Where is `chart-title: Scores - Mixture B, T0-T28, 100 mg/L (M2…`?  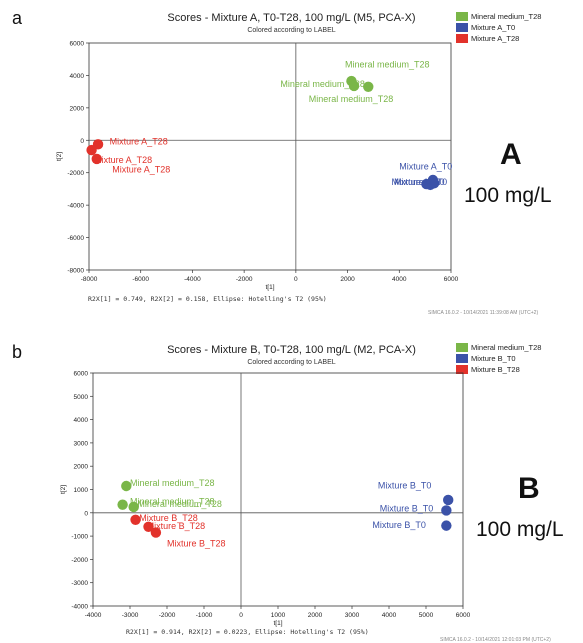
chart-title: Scores - Mixture B, T0-T28, 100 mg/L (M2… is located at coordinates (291, 350).